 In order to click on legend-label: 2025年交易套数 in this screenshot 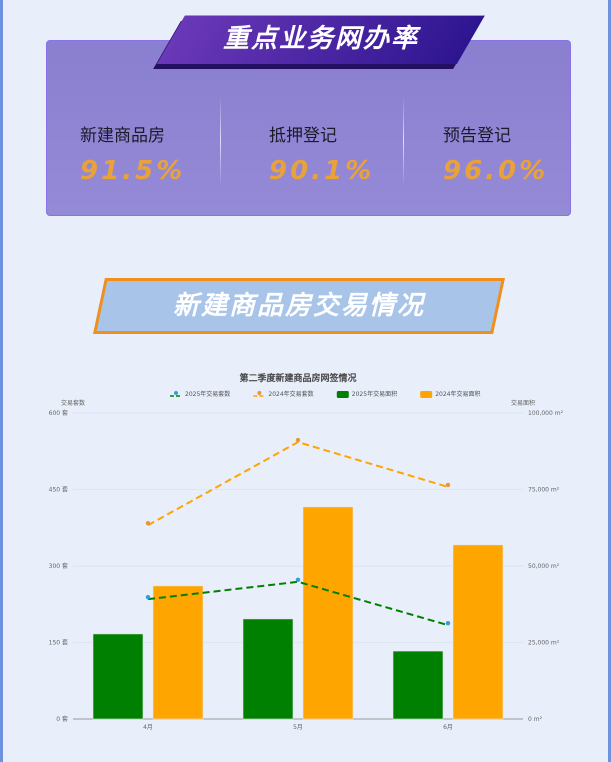, I will do `click(207, 394)`.